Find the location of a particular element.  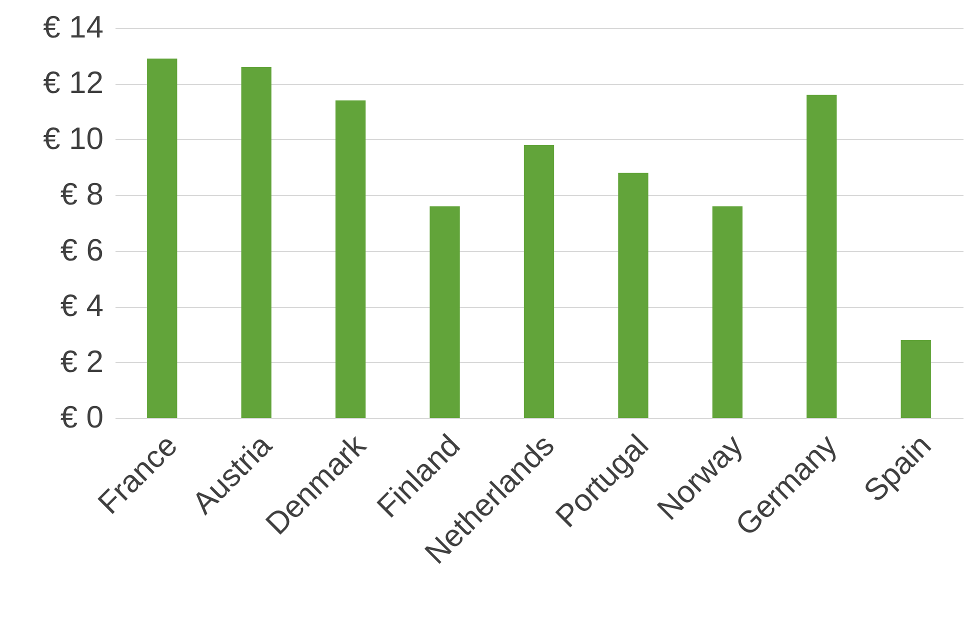

y-tick-label: € 12 is located at coordinates (73, 82).